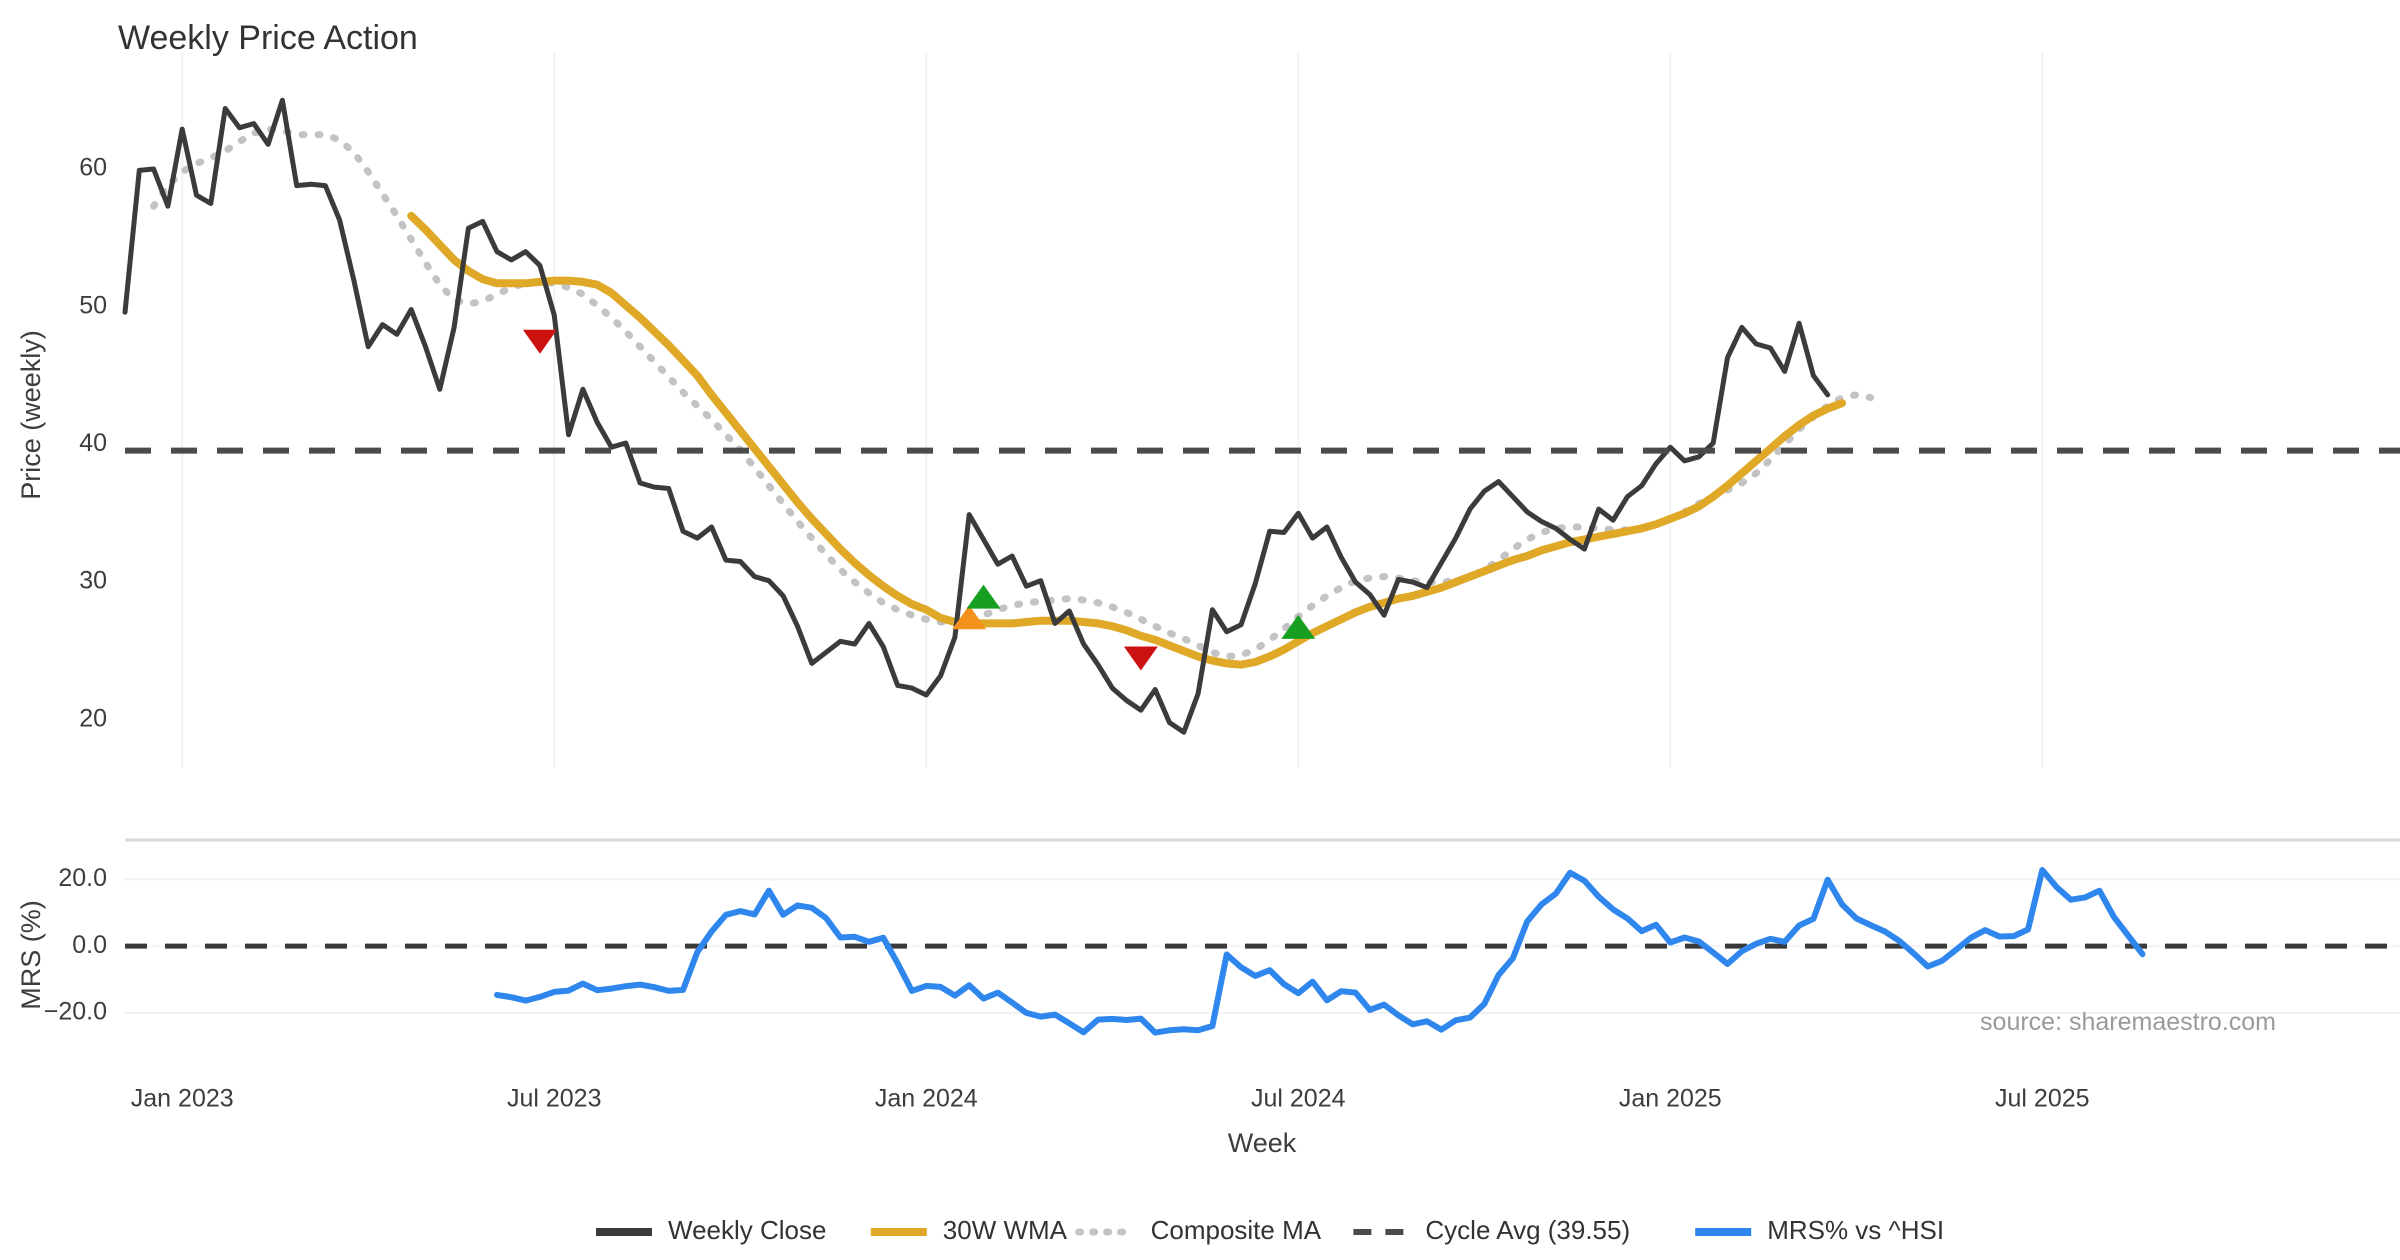 The image size is (2400, 1260). I want to click on mrs-series-group, so click(1262, 951).